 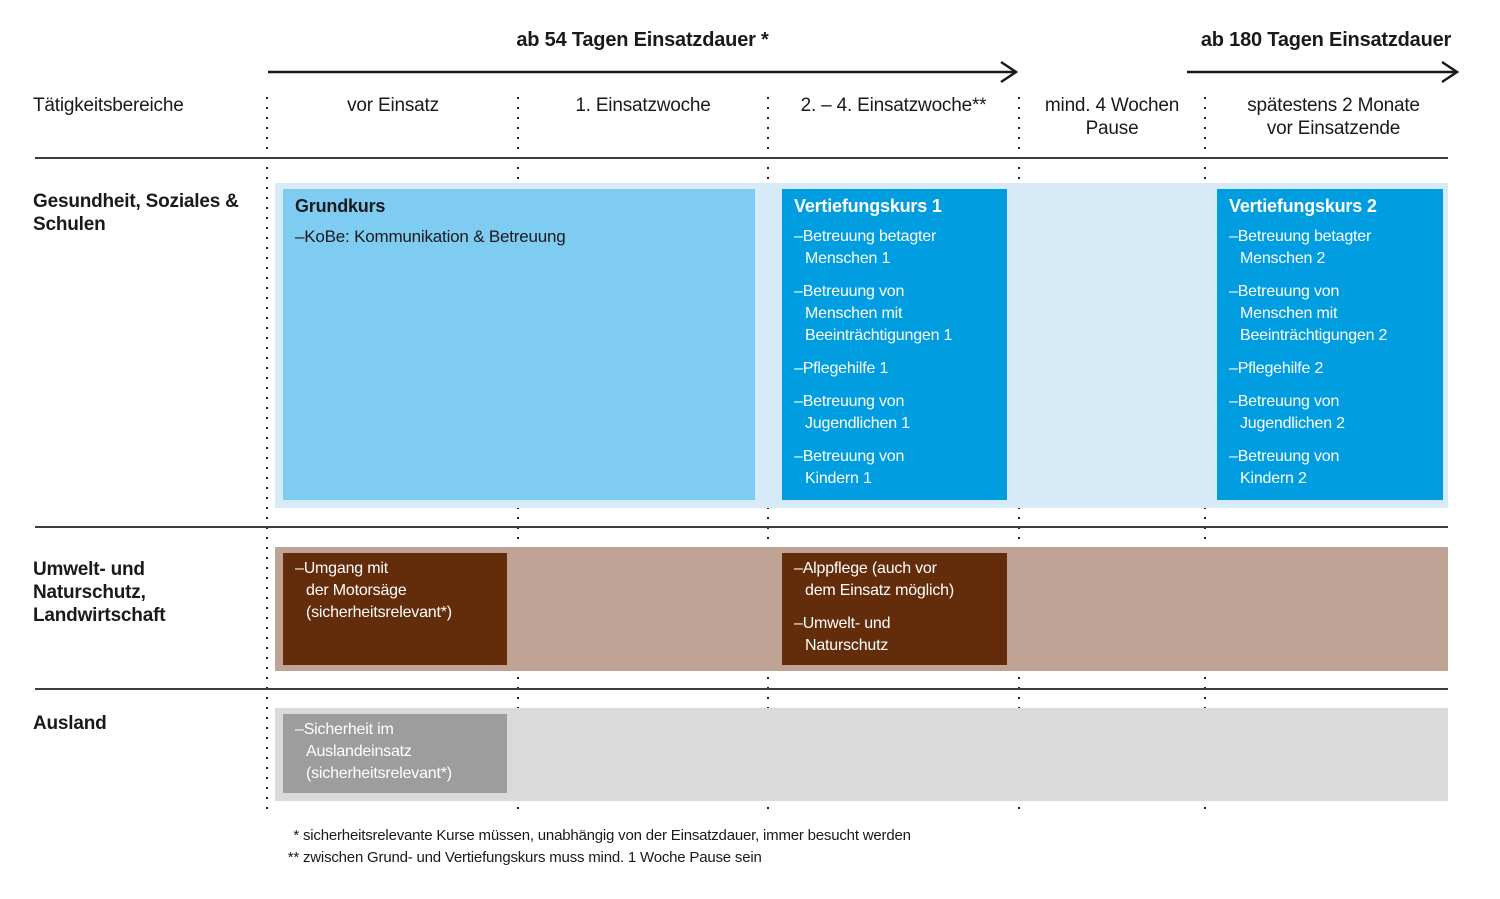 I want to click on row-label-gesundheit: Gesundheit, Soziales & Schulen, so click(x=136, y=213).